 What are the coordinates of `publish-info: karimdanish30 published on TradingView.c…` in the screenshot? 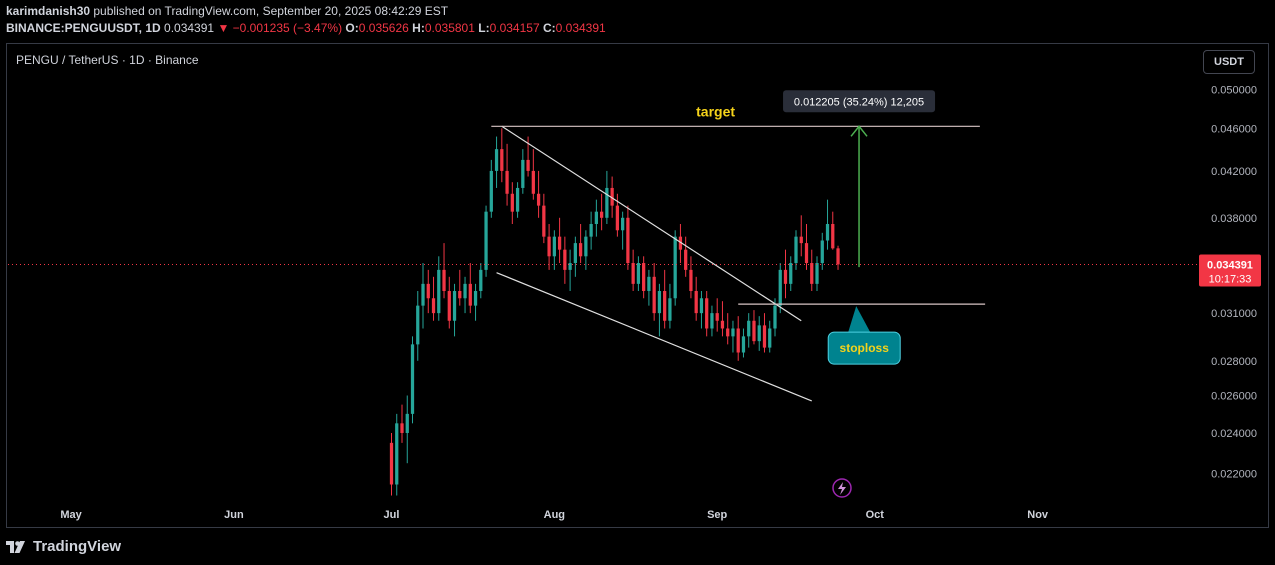 It's located at (227, 11).